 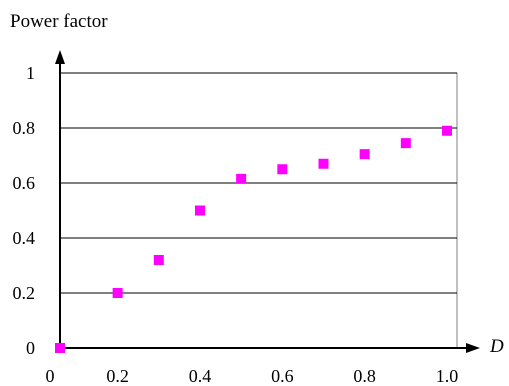 I want to click on y-tick-label: 0, so click(x=30, y=348).